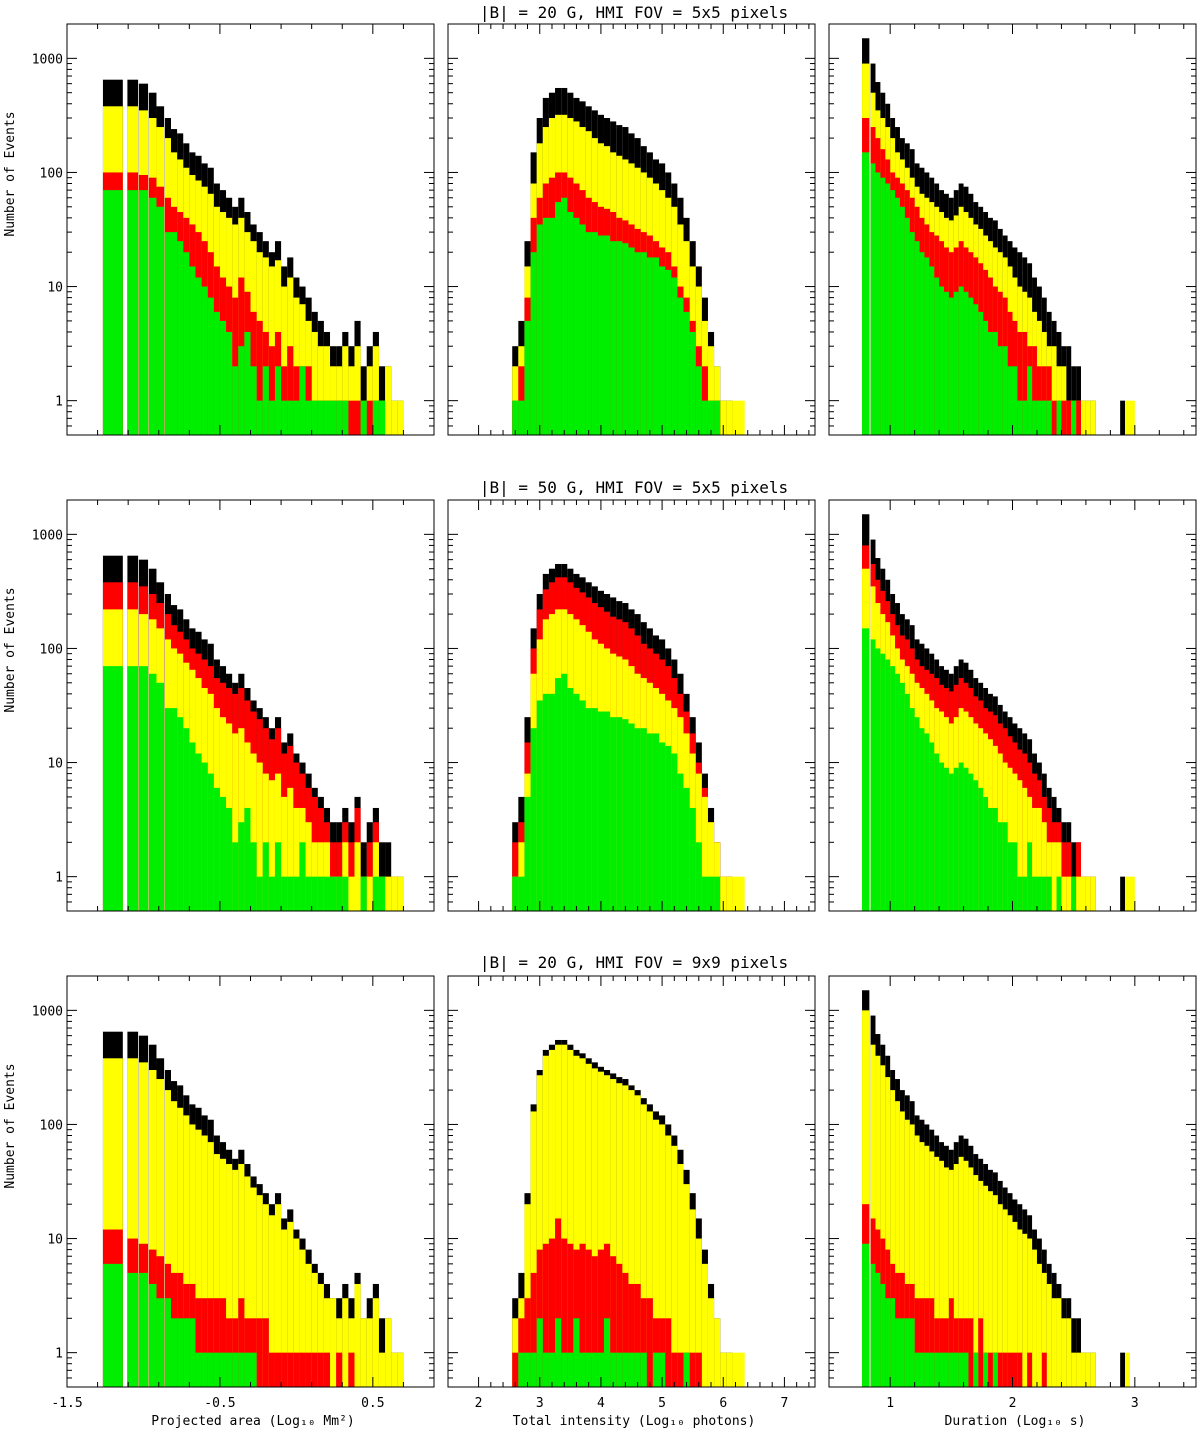 The image size is (1200, 1432). I want to click on panel-r0-c1, so click(631, 229).